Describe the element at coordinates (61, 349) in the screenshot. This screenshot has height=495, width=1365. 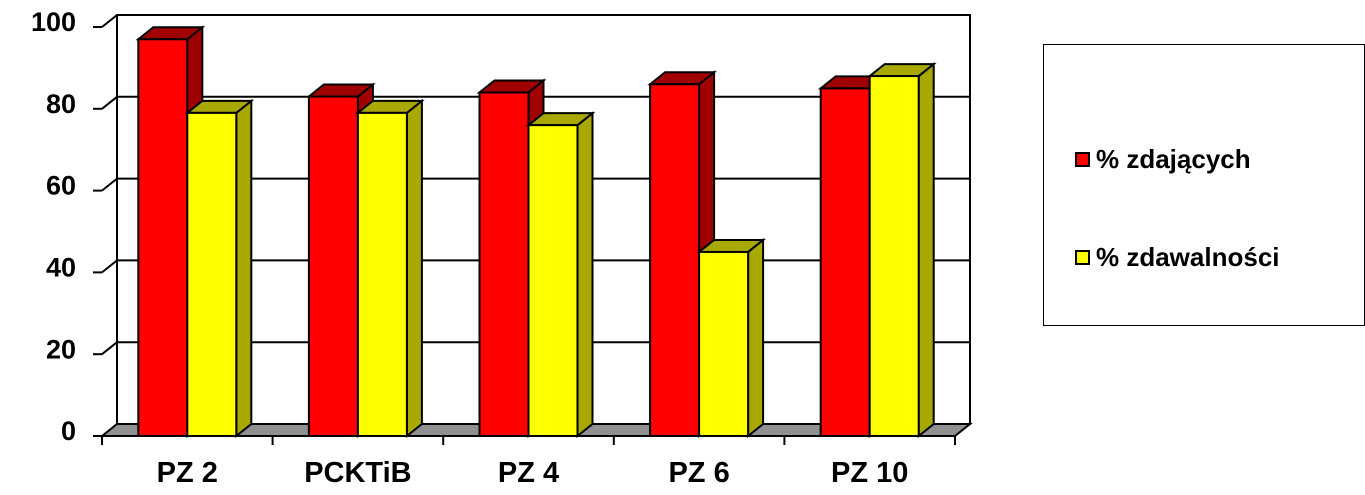
I see `y-tick-label: 20` at that location.